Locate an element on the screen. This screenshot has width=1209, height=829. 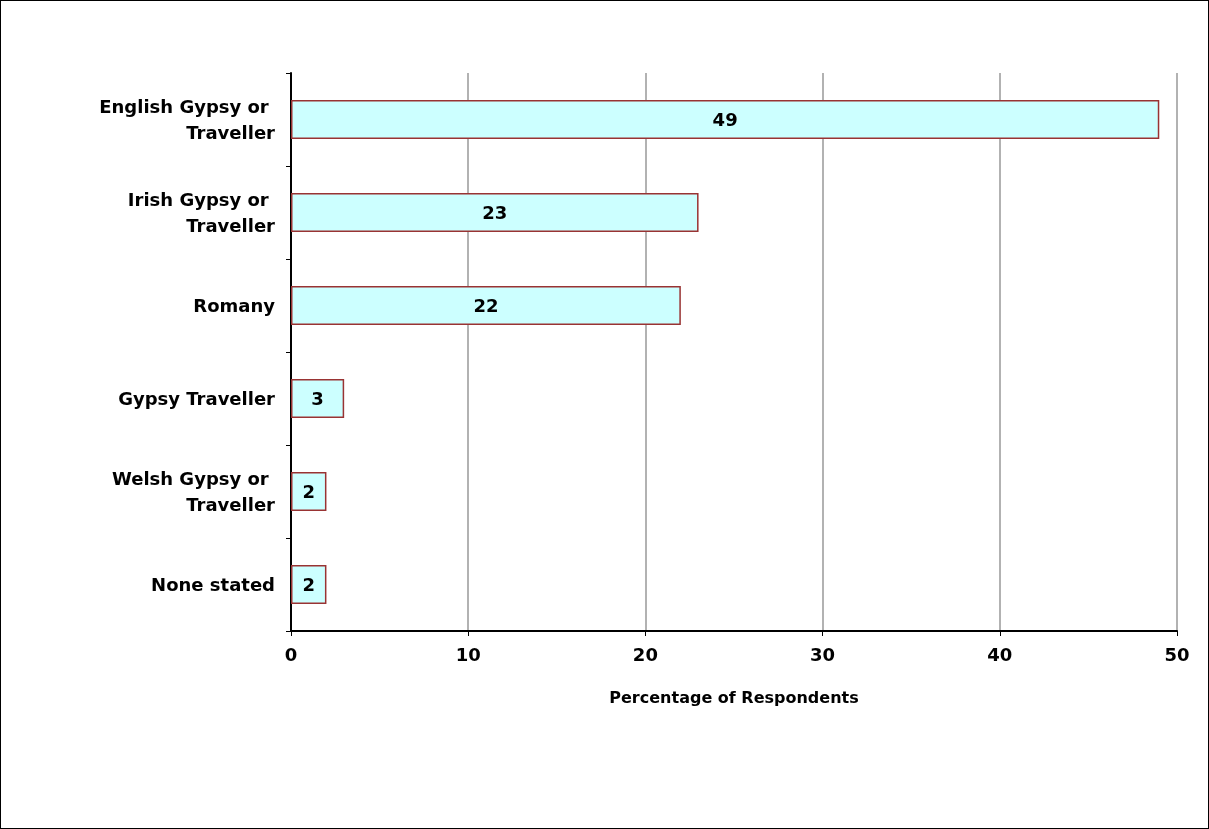
data-label: 49 is located at coordinates (725, 119).